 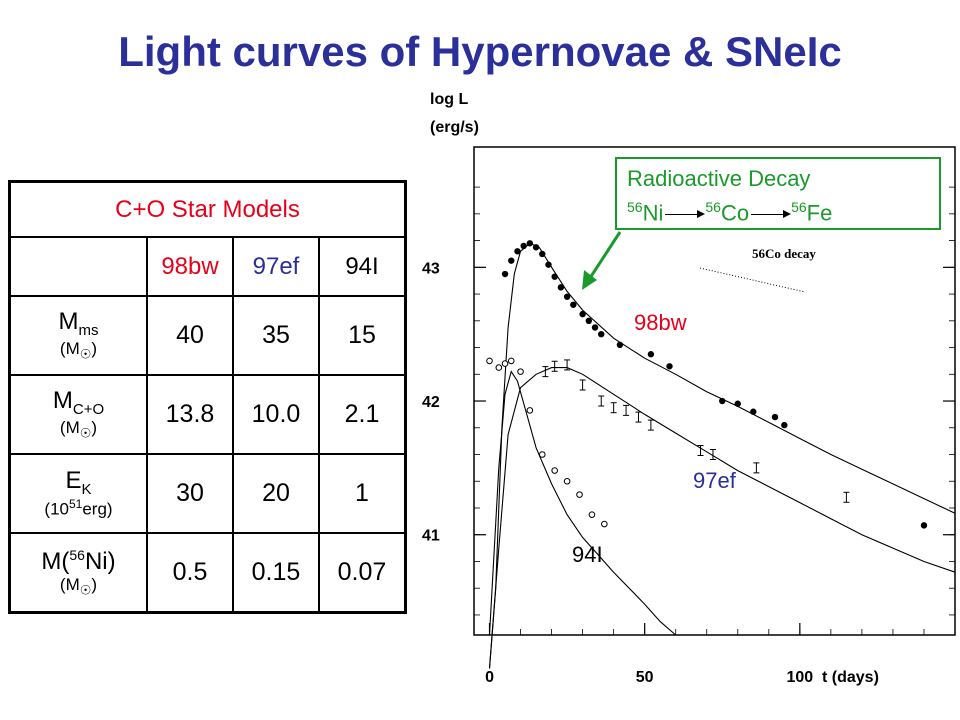 What do you see at coordinates (489, 677) in the screenshot?
I see `x-tick-label: 0` at bounding box center [489, 677].